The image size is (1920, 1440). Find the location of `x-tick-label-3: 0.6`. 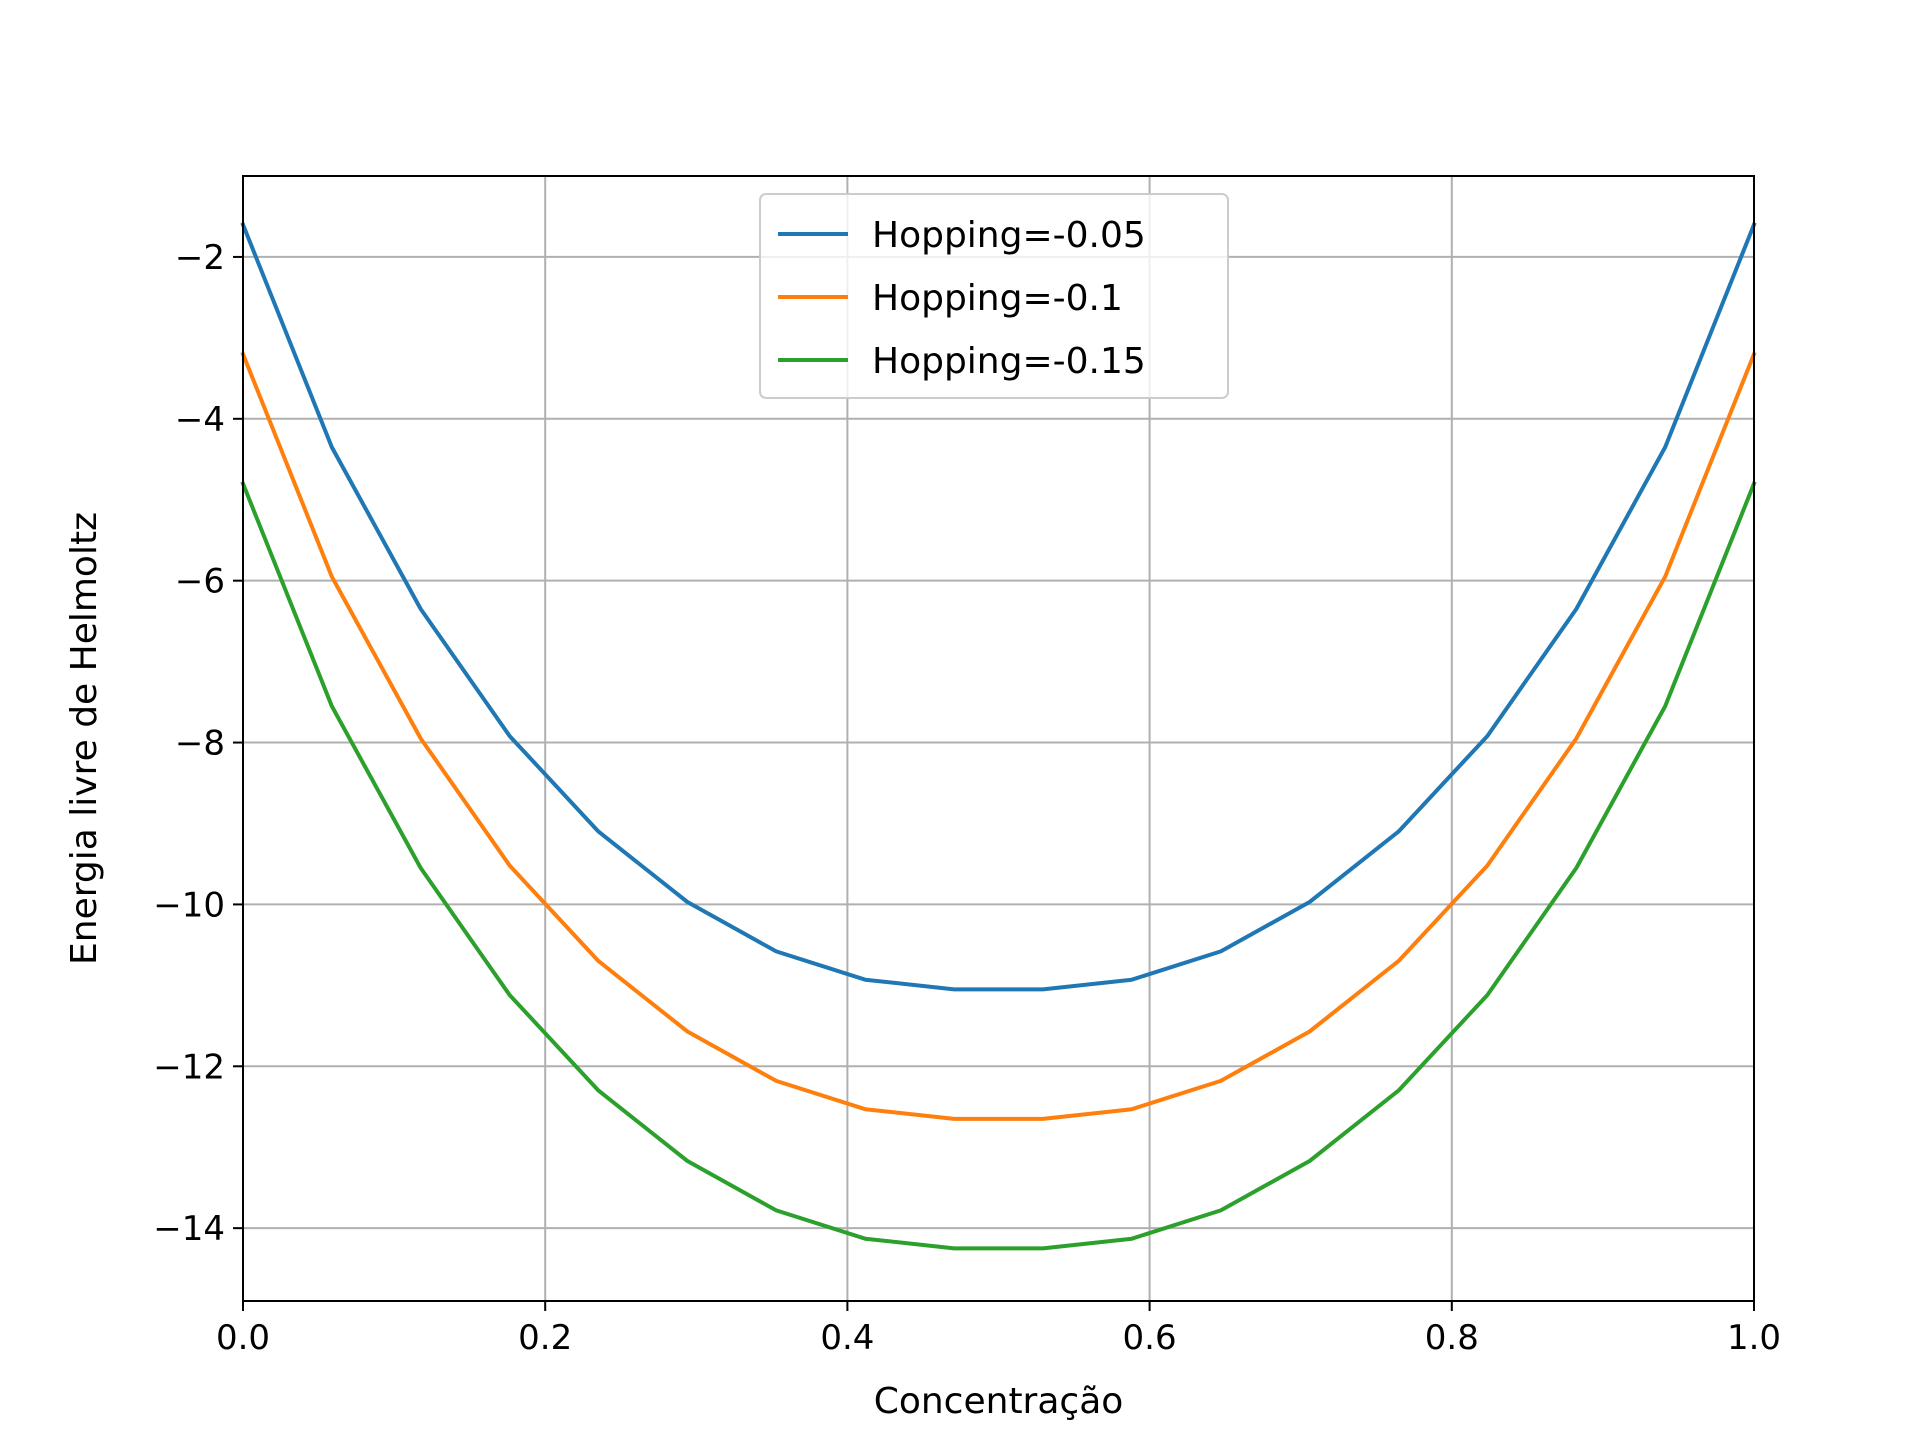

x-tick-label-3: 0.6 is located at coordinates (1150, 1338).